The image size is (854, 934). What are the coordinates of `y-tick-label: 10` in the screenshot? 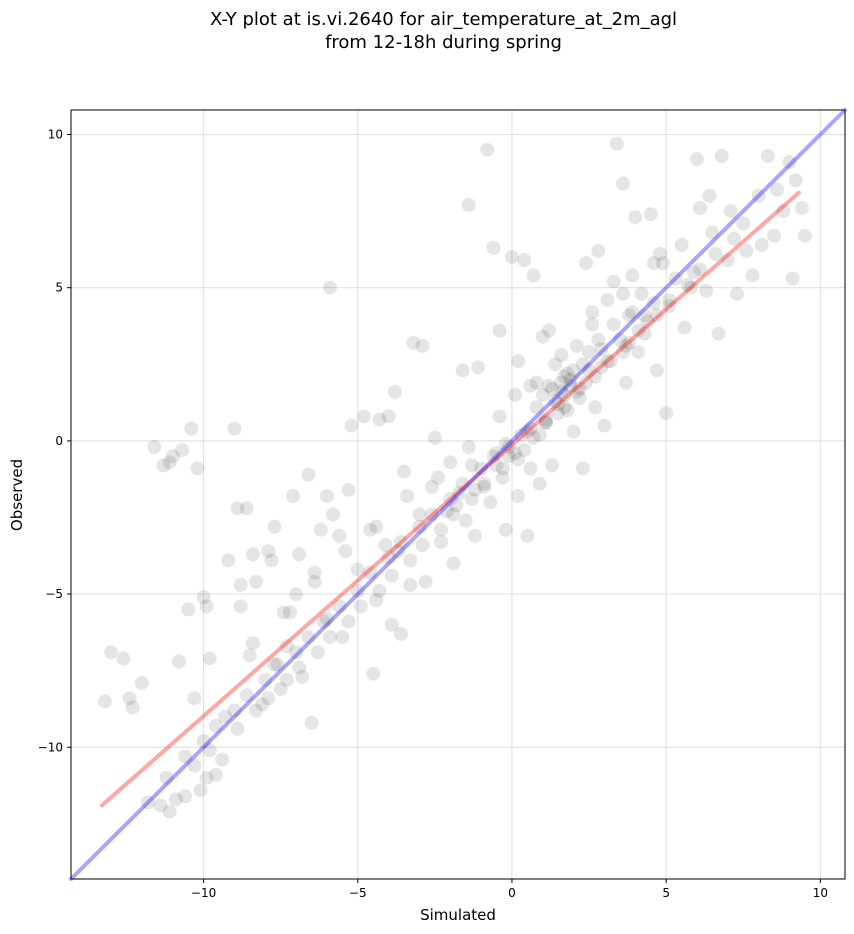 It's located at (55, 135).